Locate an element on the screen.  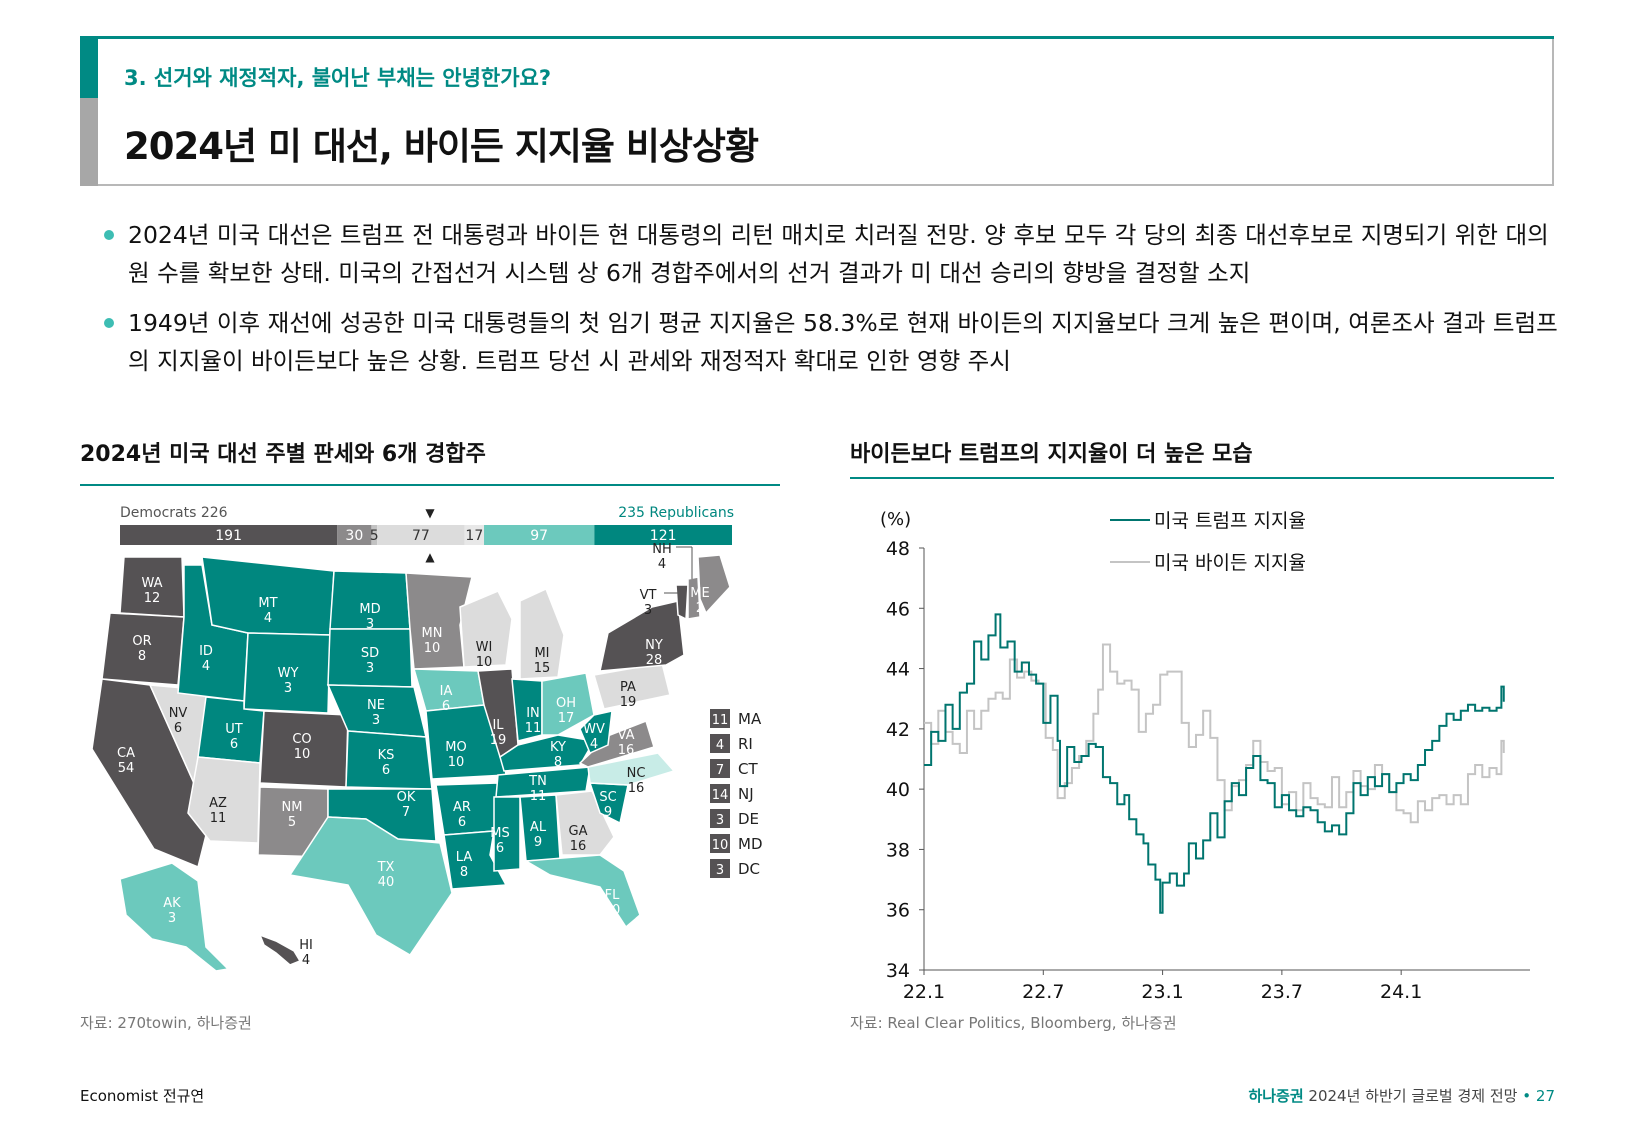
state-MS is located at coordinates (507, 834).